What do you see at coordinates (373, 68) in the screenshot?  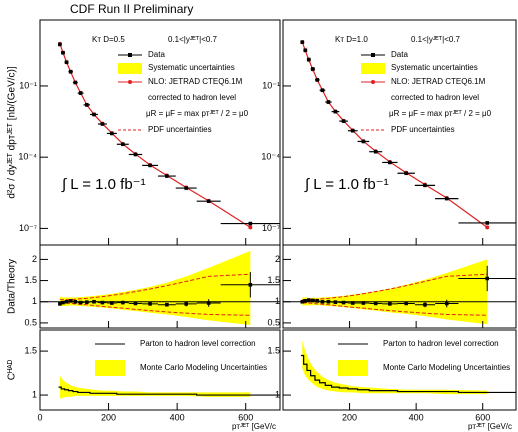 I see `legend-swatch` at bounding box center [373, 68].